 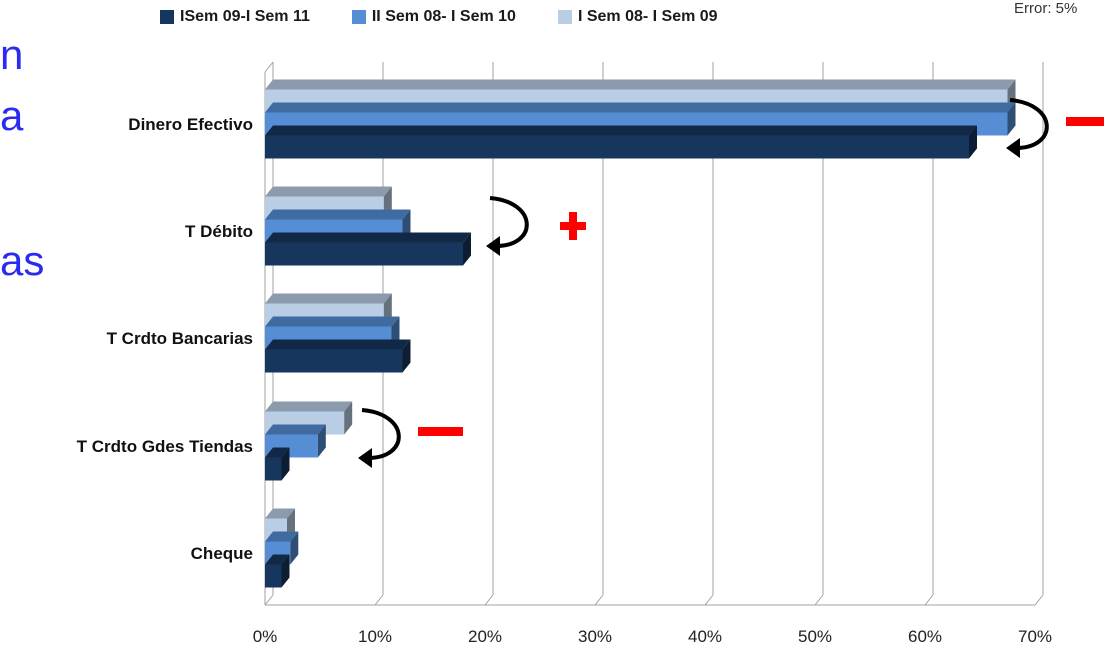 I want to click on x-tick-label: 40%, so click(x=705, y=636).